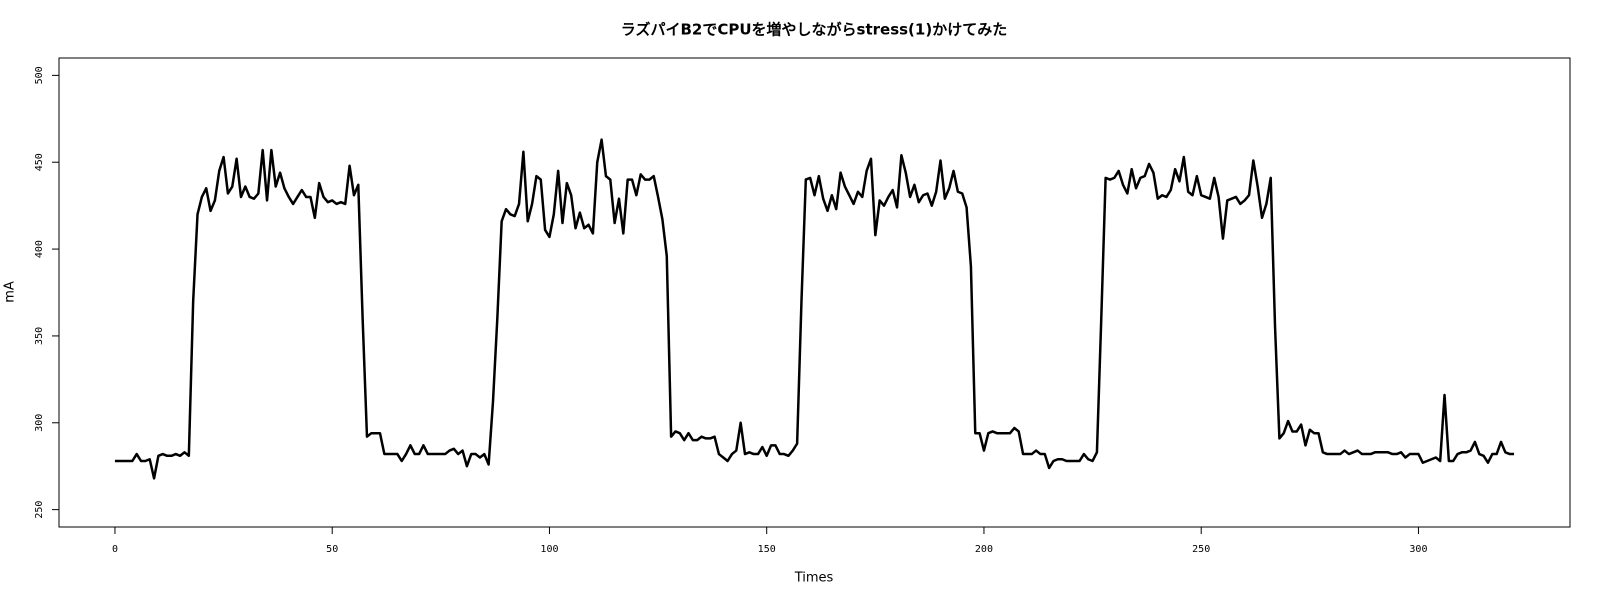 This screenshot has height=600, width=1600. What do you see at coordinates (332, 549) in the screenshot?
I see `x-tick-label: 50` at bounding box center [332, 549].